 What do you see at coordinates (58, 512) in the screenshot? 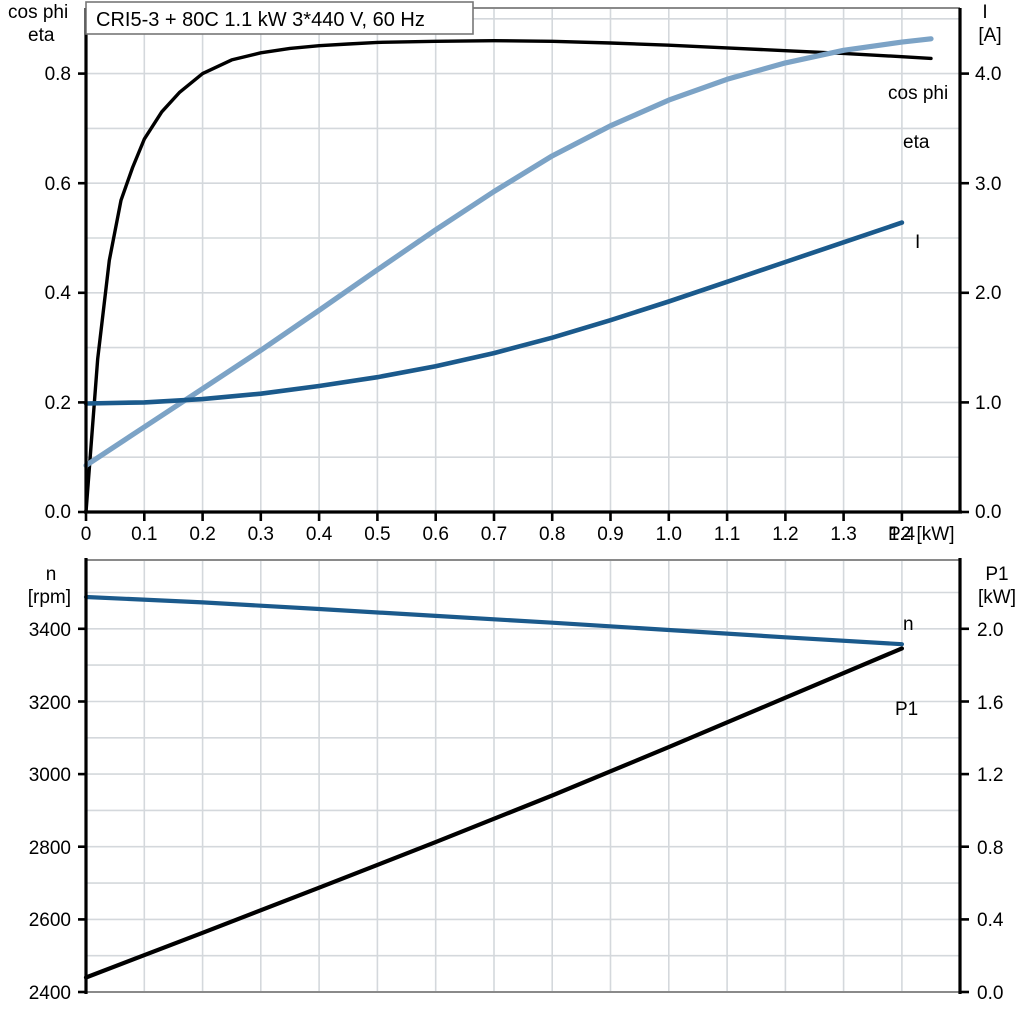
I see `top-left-tick-0: 0.0` at bounding box center [58, 512].